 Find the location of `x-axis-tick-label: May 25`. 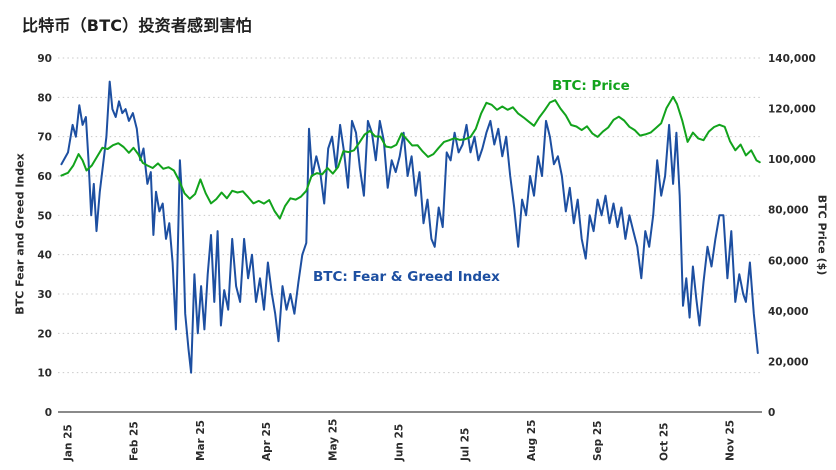

x-axis-tick-label: May 25 is located at coordinates (333, 440).